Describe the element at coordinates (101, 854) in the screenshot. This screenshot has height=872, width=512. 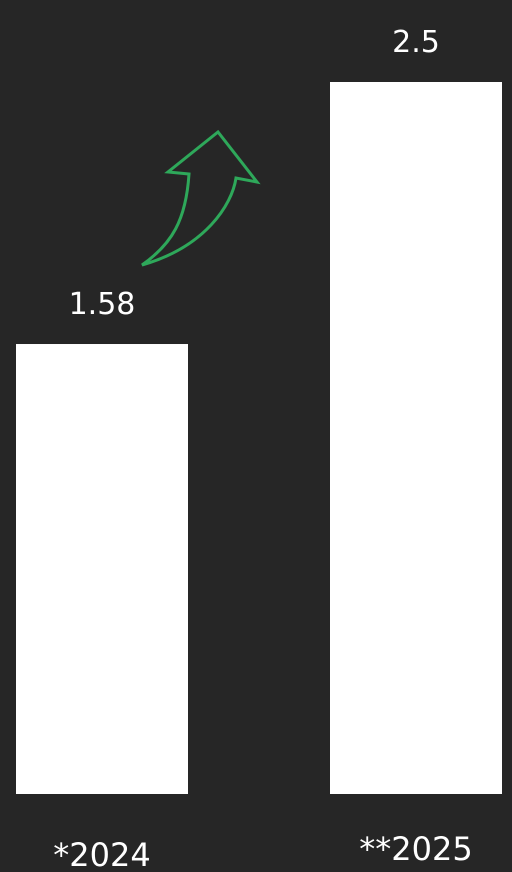
I see `category-label-0: *2024` at that location.